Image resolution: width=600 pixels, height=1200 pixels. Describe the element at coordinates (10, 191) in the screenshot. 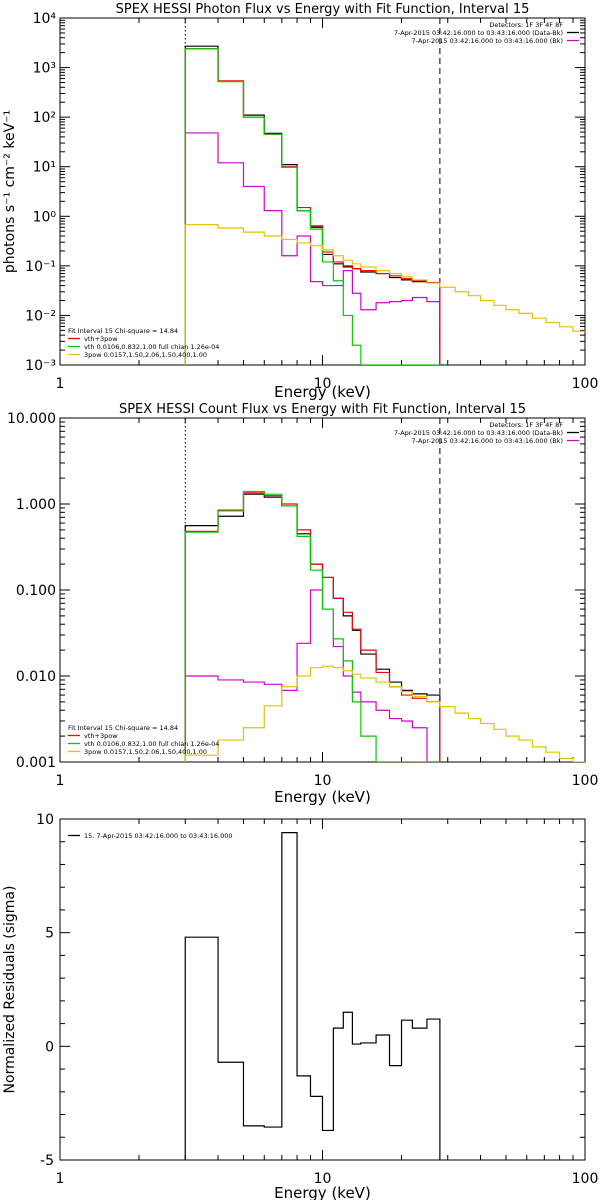

I see `y-axis-label: photons s⁻¹ cm⁻² keV⁻¹` at that location.